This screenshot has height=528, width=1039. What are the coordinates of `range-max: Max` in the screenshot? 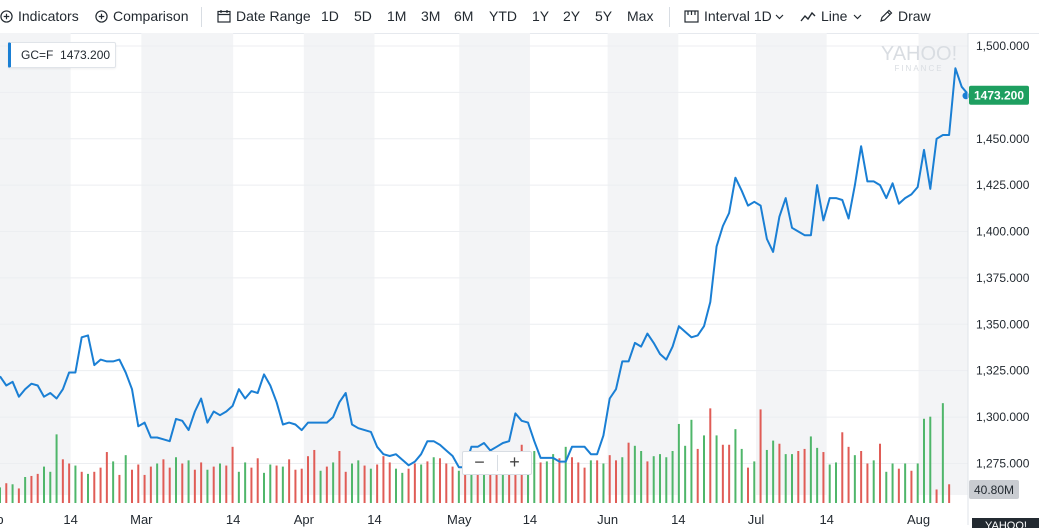 It's located at (640, 16).